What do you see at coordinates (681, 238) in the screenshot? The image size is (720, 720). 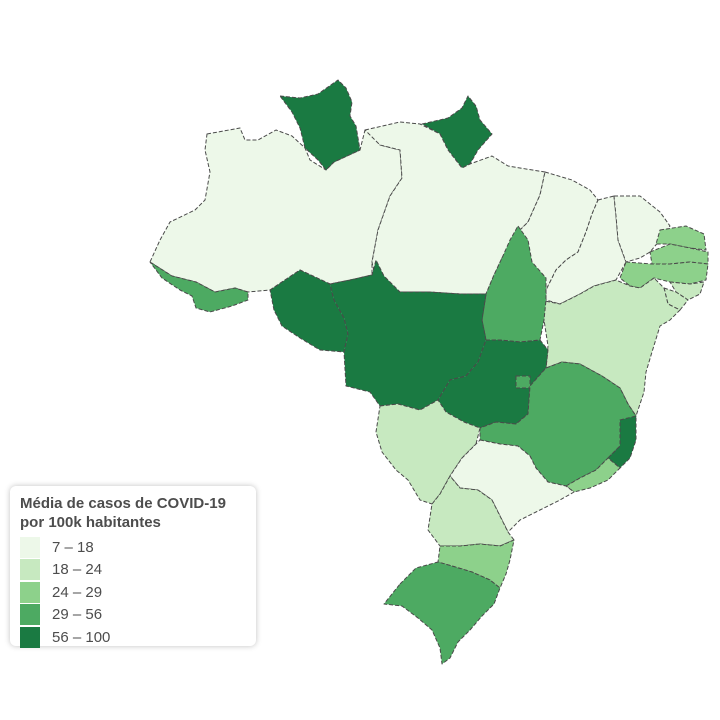 I see `state-rio-grande-do-norte` at bounding box center [681, 238].